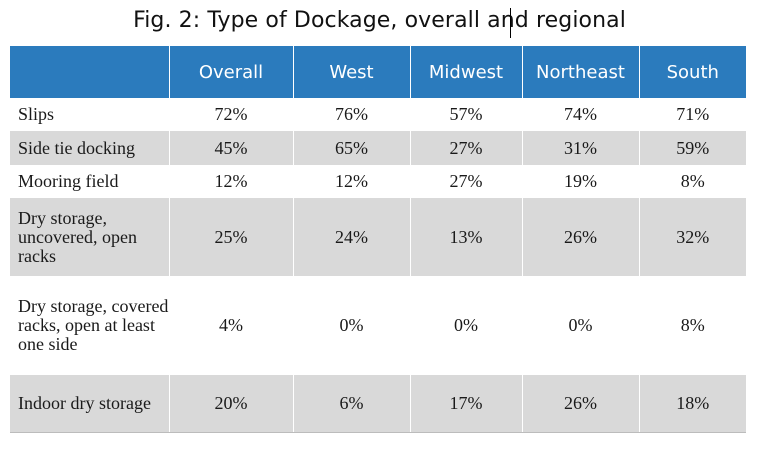 The image size is (759, 450). I want to click on cell-overall: 72%, so click(230, 114).